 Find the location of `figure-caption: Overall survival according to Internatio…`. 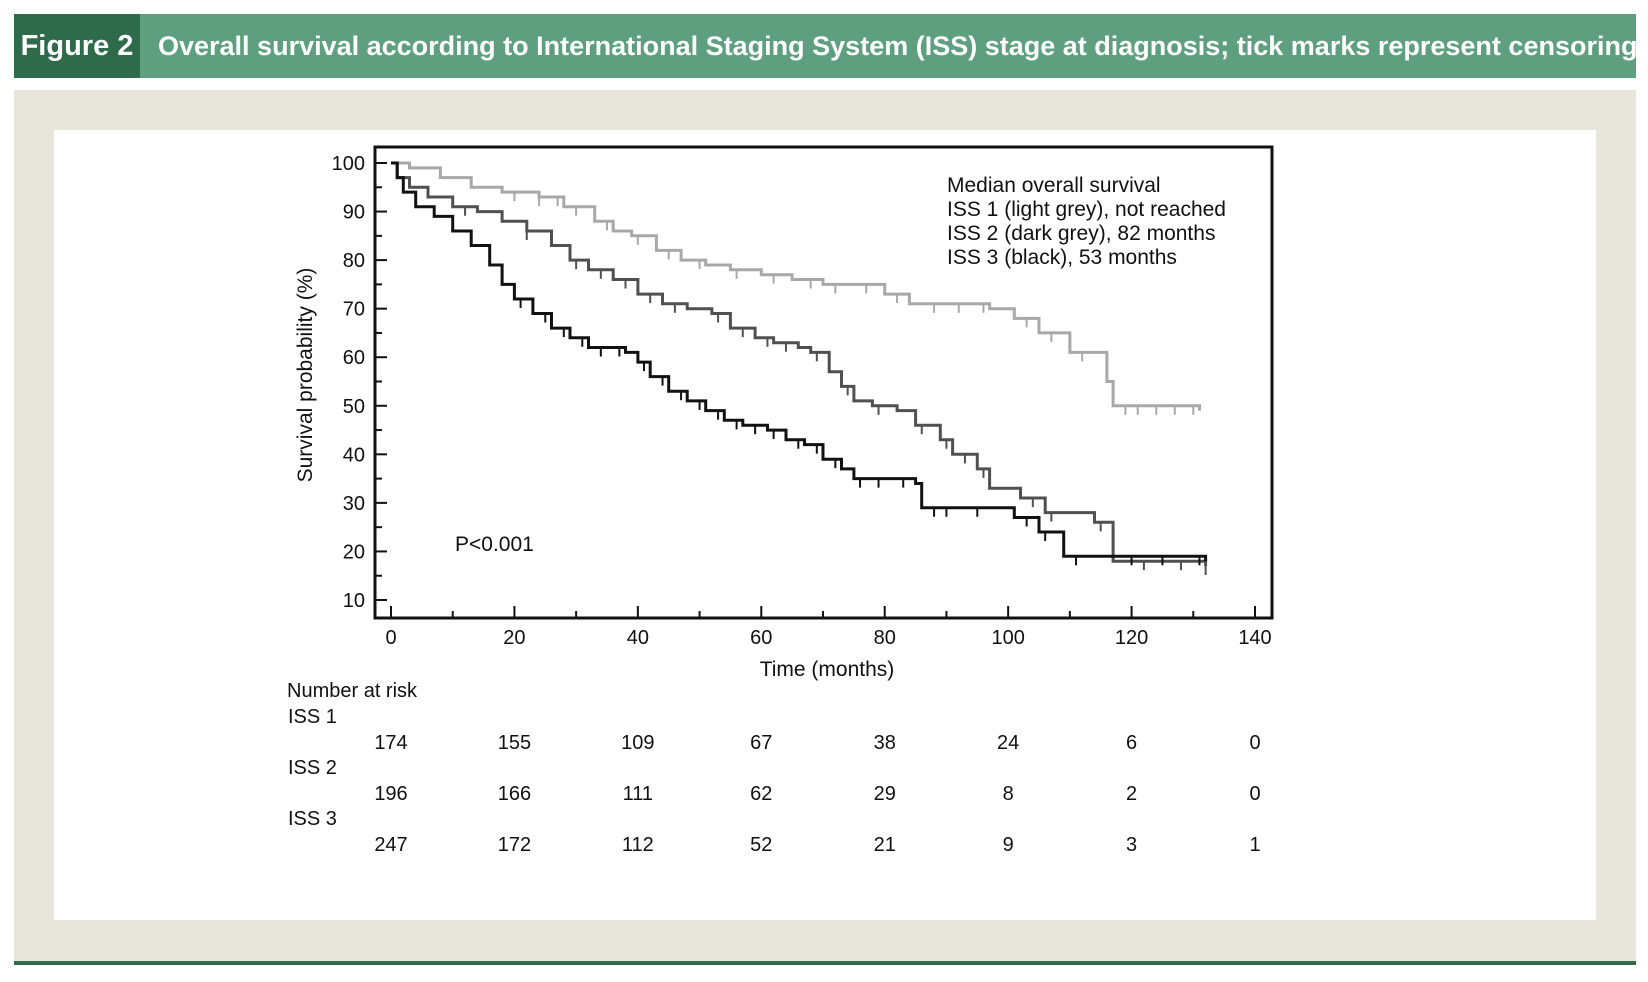

figure-caption: Overall survival according to Internatio… is located at coordinates (901, 46).